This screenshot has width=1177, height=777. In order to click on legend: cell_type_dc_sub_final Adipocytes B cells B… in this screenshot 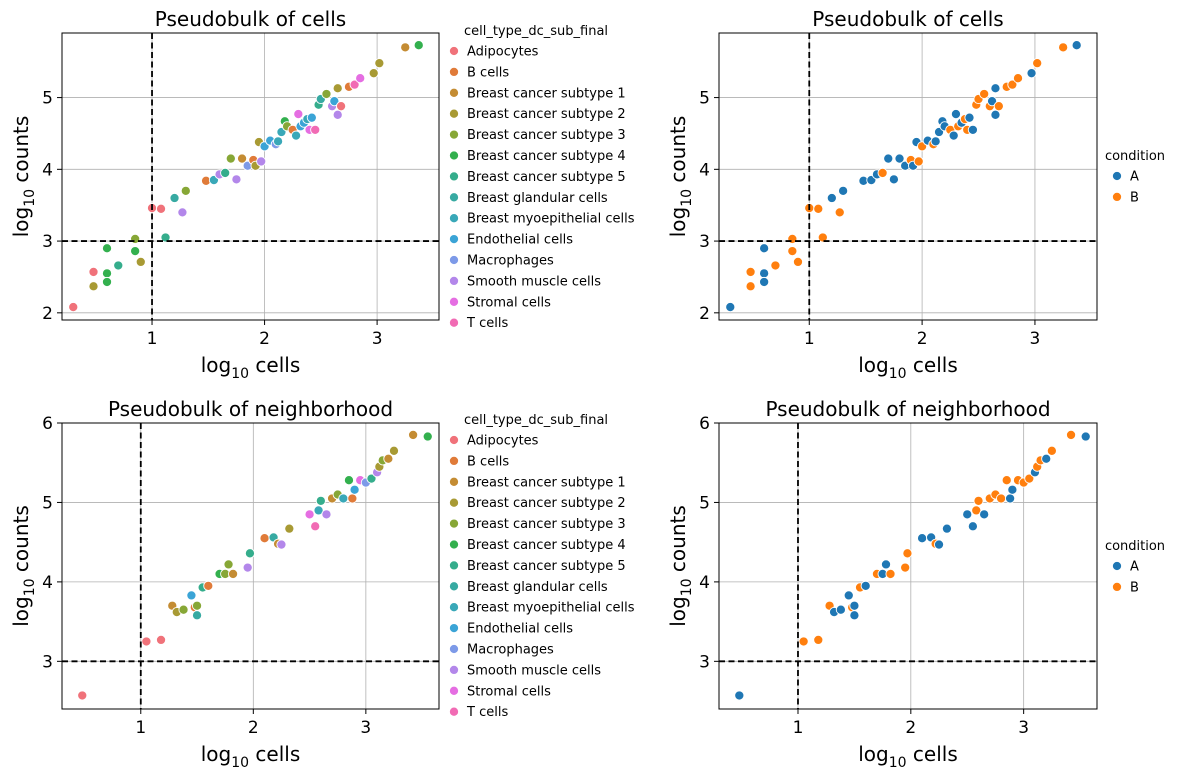, I will do `click(541, 177)`.